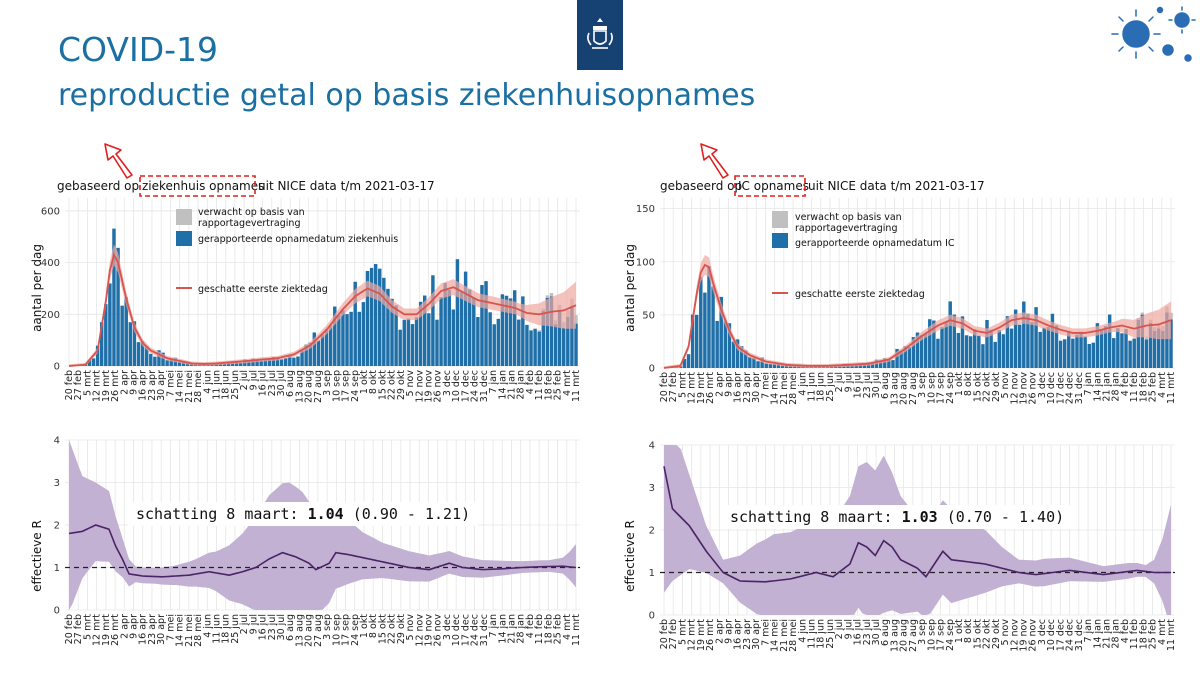 Image resolution: width=1200 pixels, height=675 pixels. What do you see at coordinates (846, 228) in the screenshot?
I see `legend-expected-2: rapportagevertraging` at bounding box center [846, 228].